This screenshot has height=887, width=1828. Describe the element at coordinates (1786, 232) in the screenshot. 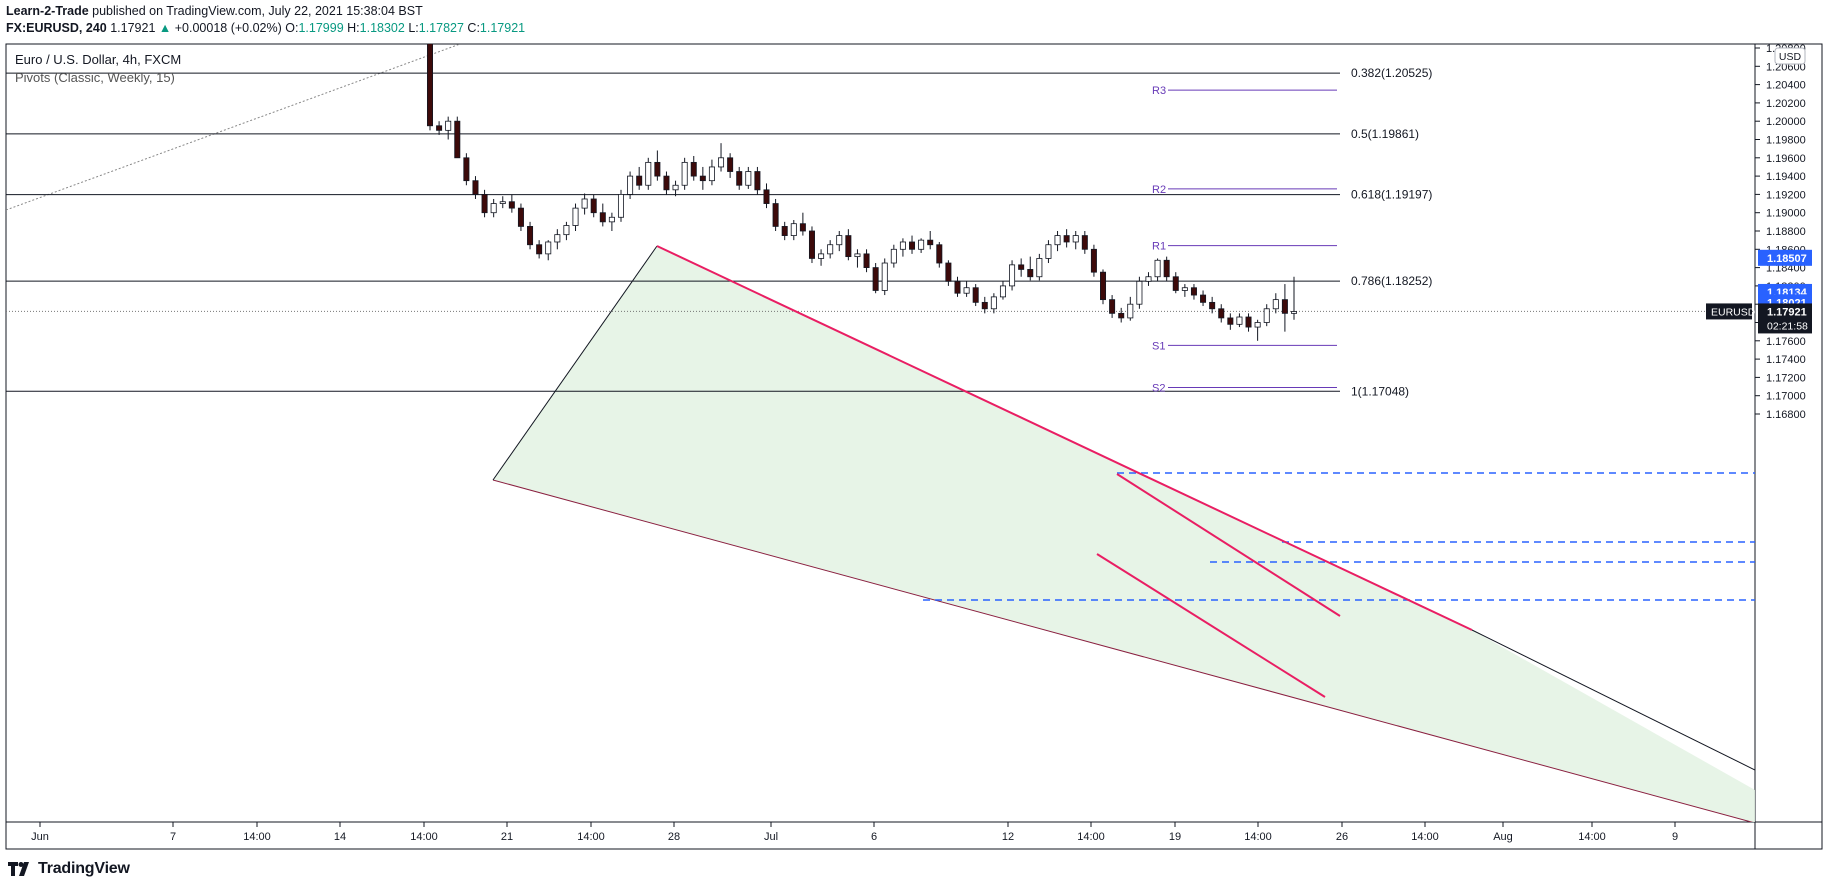

I see `price-tick-label: 1.18800` at that location.